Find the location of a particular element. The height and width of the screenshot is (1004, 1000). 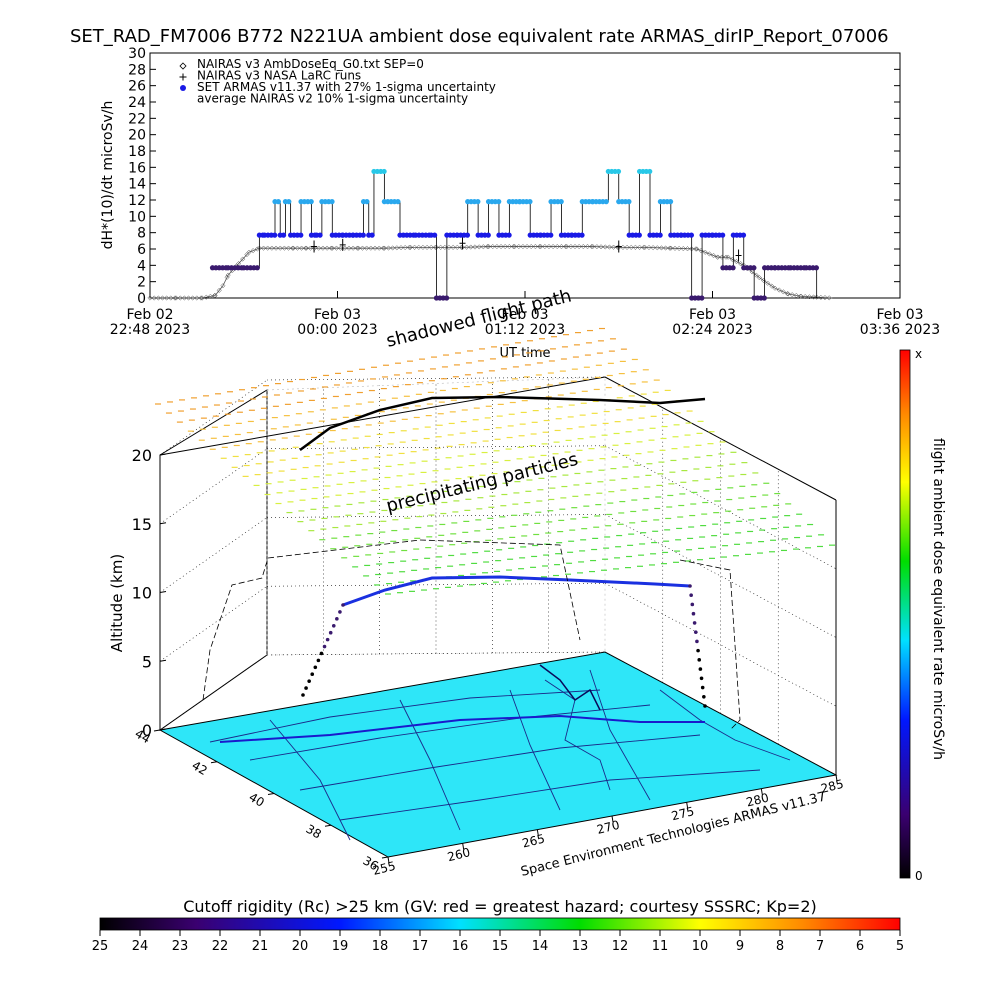

rigidity-tick-label: 14 is located at coordinates (540, 946).